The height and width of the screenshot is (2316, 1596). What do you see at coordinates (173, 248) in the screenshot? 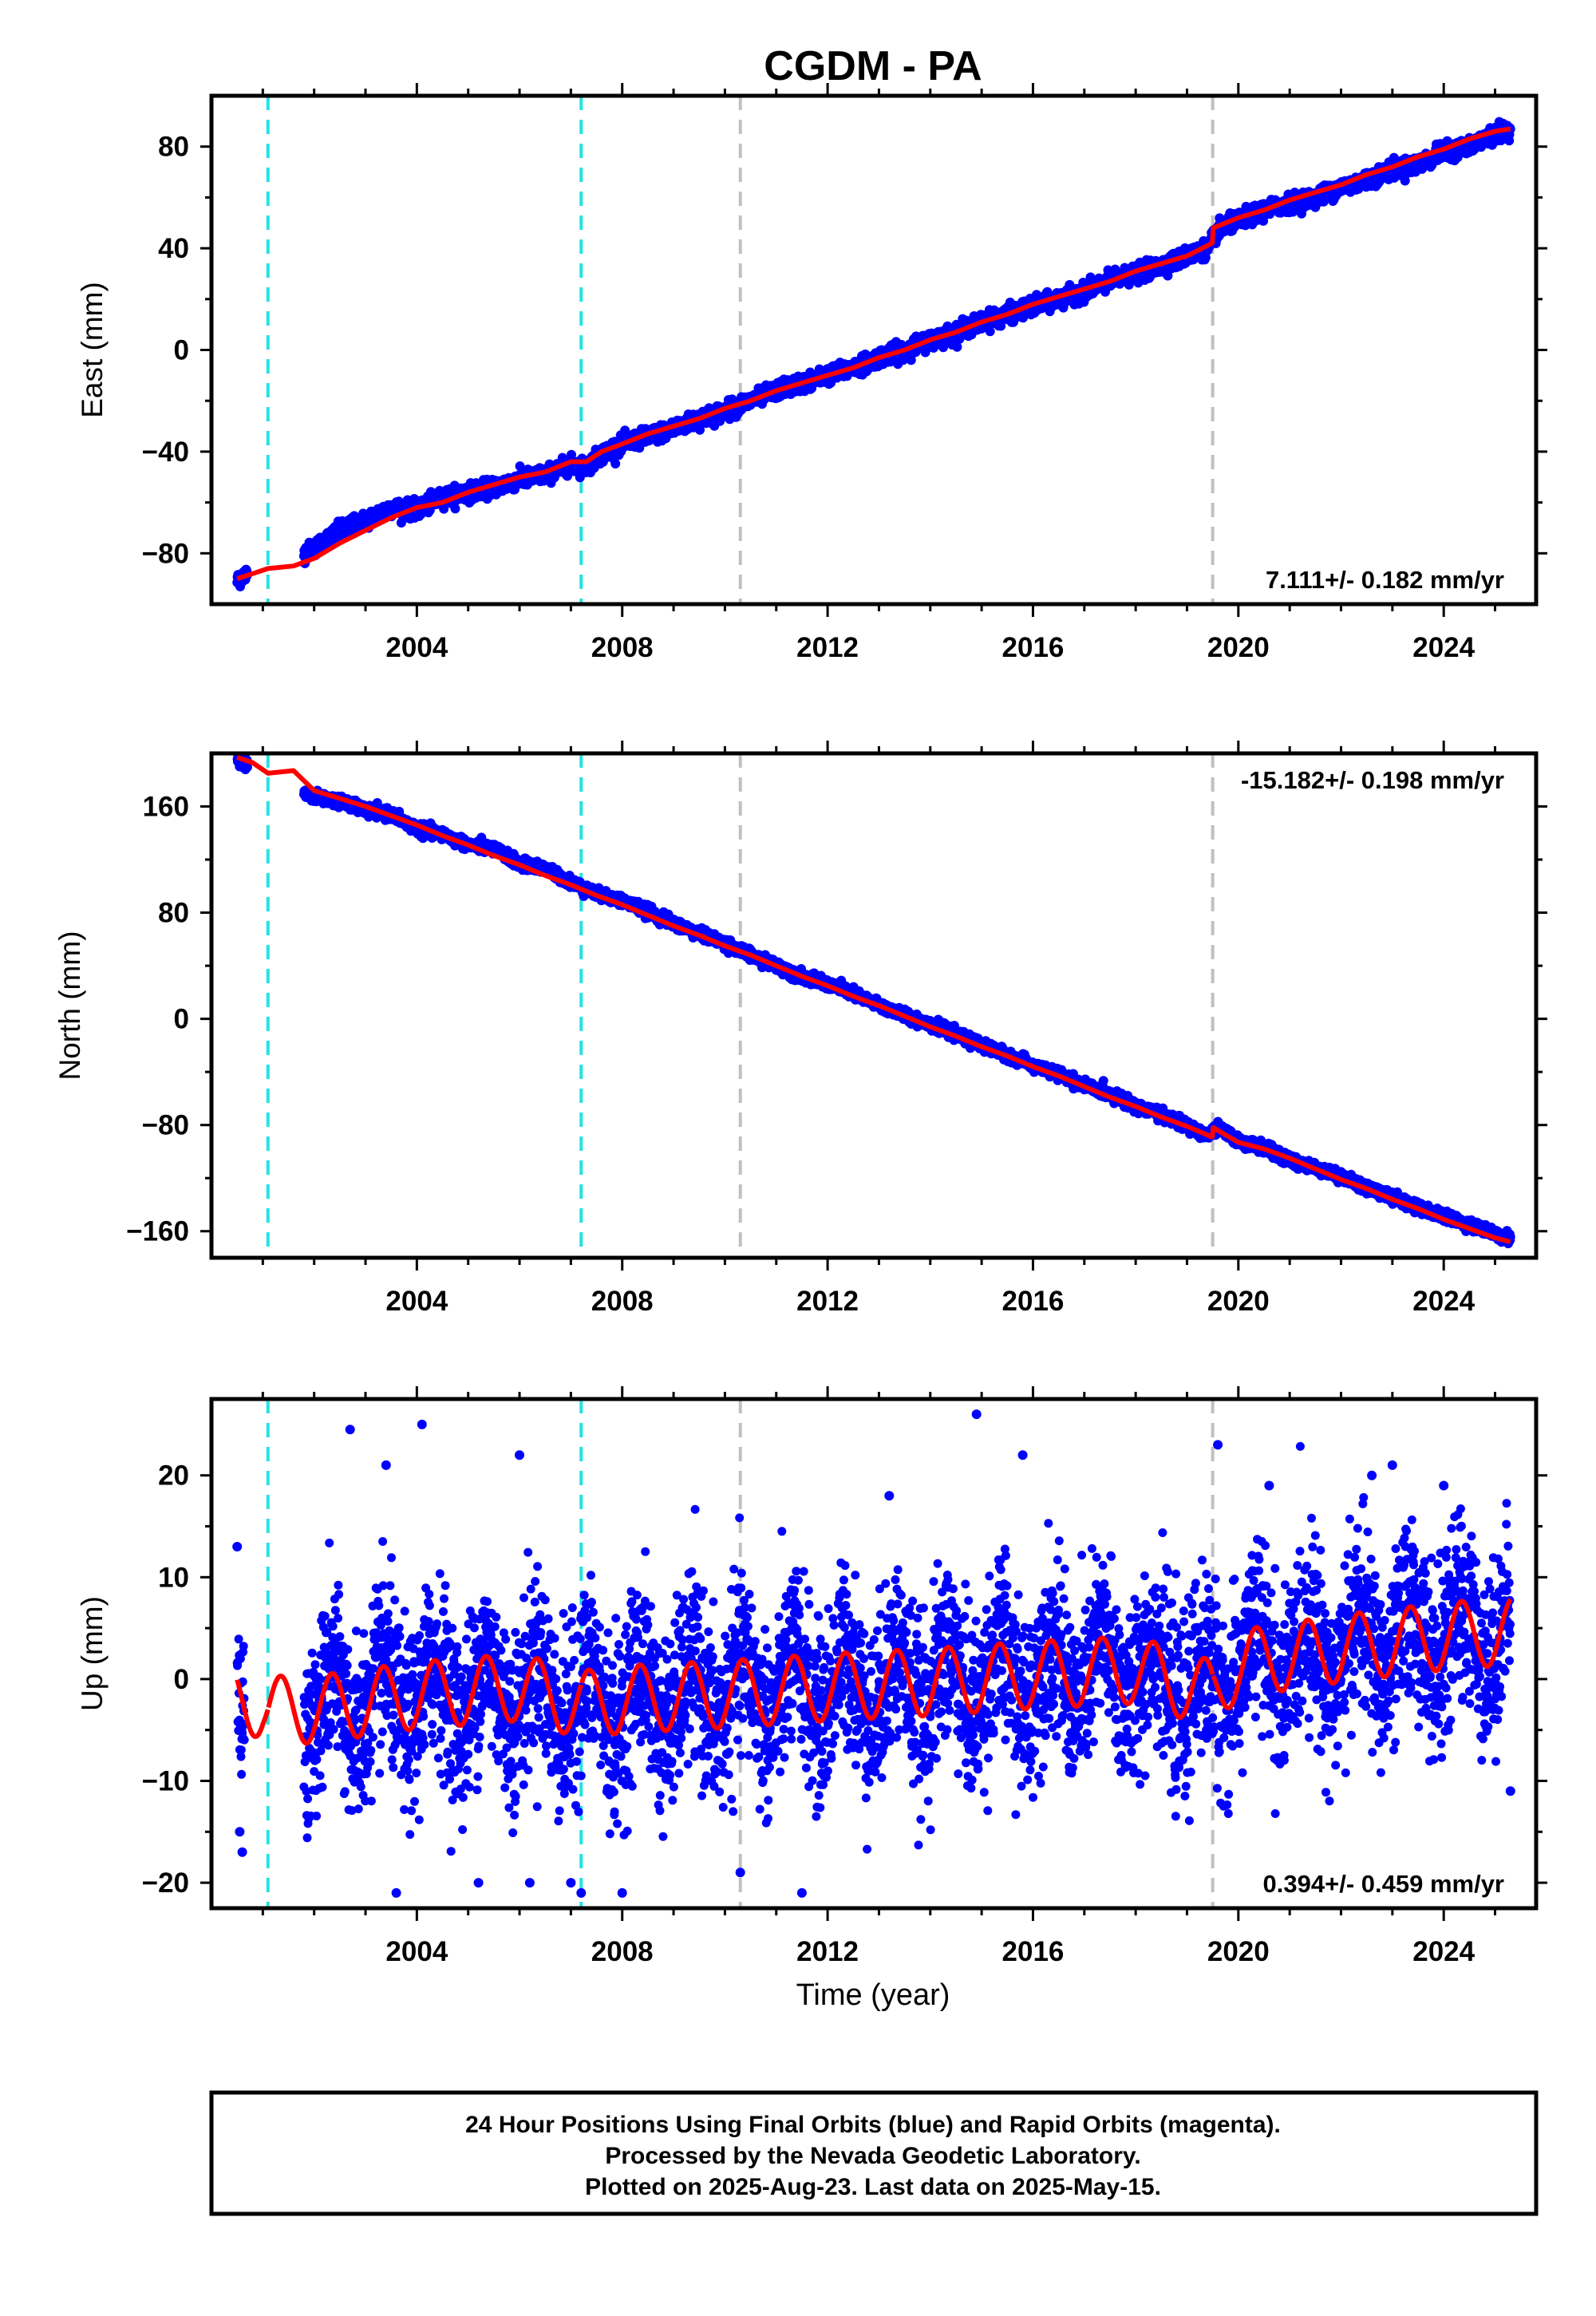
I see `east-ytick-label: 40` at bounding box center [173, 248].